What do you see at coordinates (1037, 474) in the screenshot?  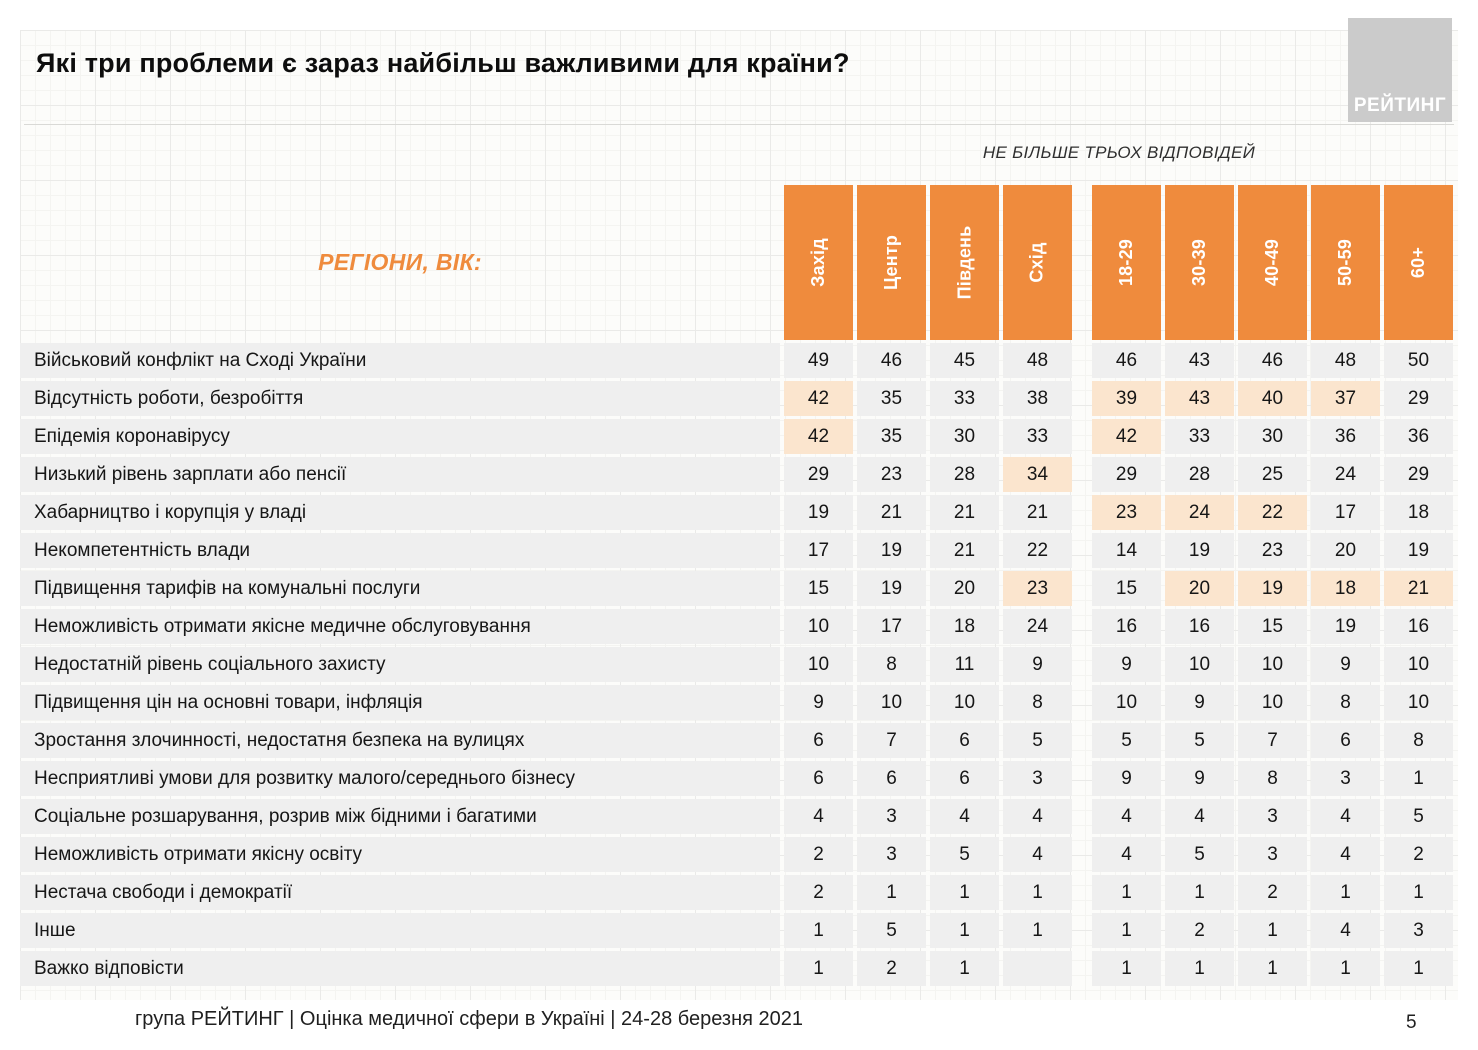 I see `value-cell: 34` at bounding box center [1037, 474].